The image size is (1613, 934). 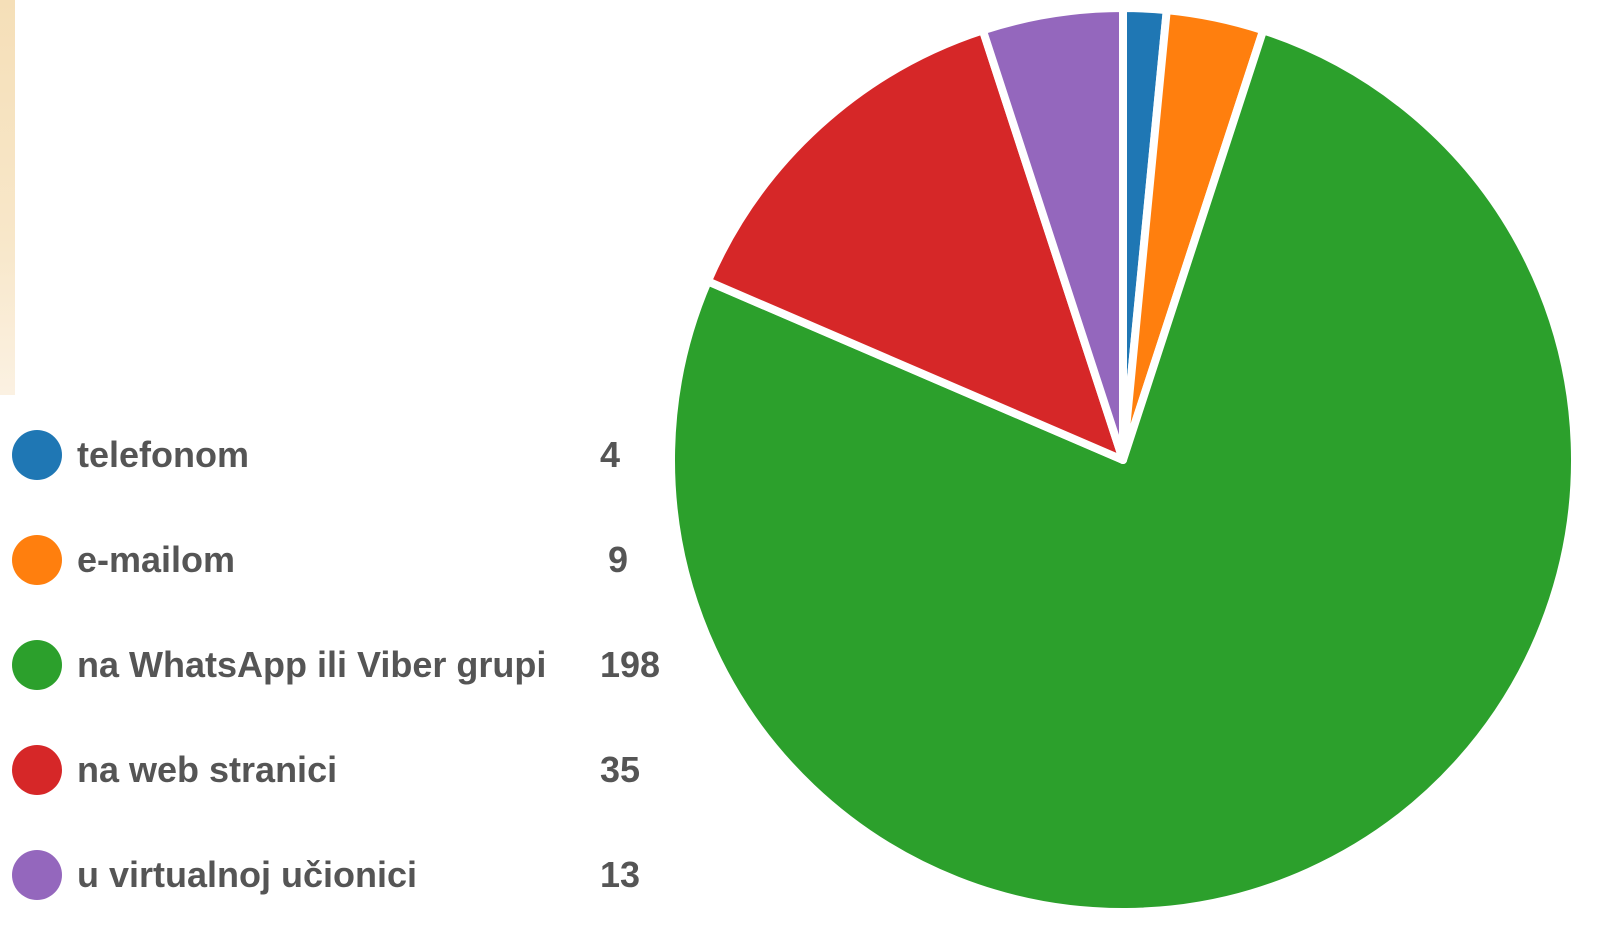 I want to click on legend-item-telefonom: telefonom 4, so click(x=340, y=455).